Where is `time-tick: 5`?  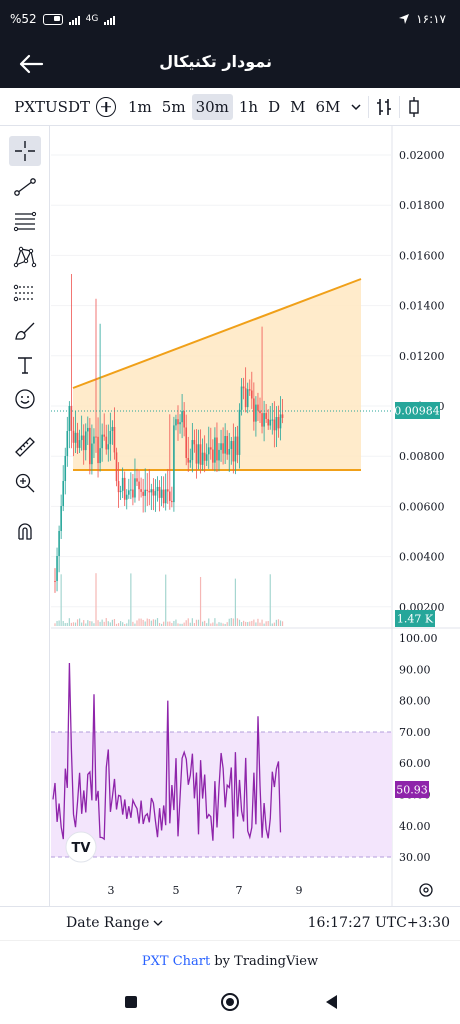
time-tick: 5 is located at coordinates (176, 890).